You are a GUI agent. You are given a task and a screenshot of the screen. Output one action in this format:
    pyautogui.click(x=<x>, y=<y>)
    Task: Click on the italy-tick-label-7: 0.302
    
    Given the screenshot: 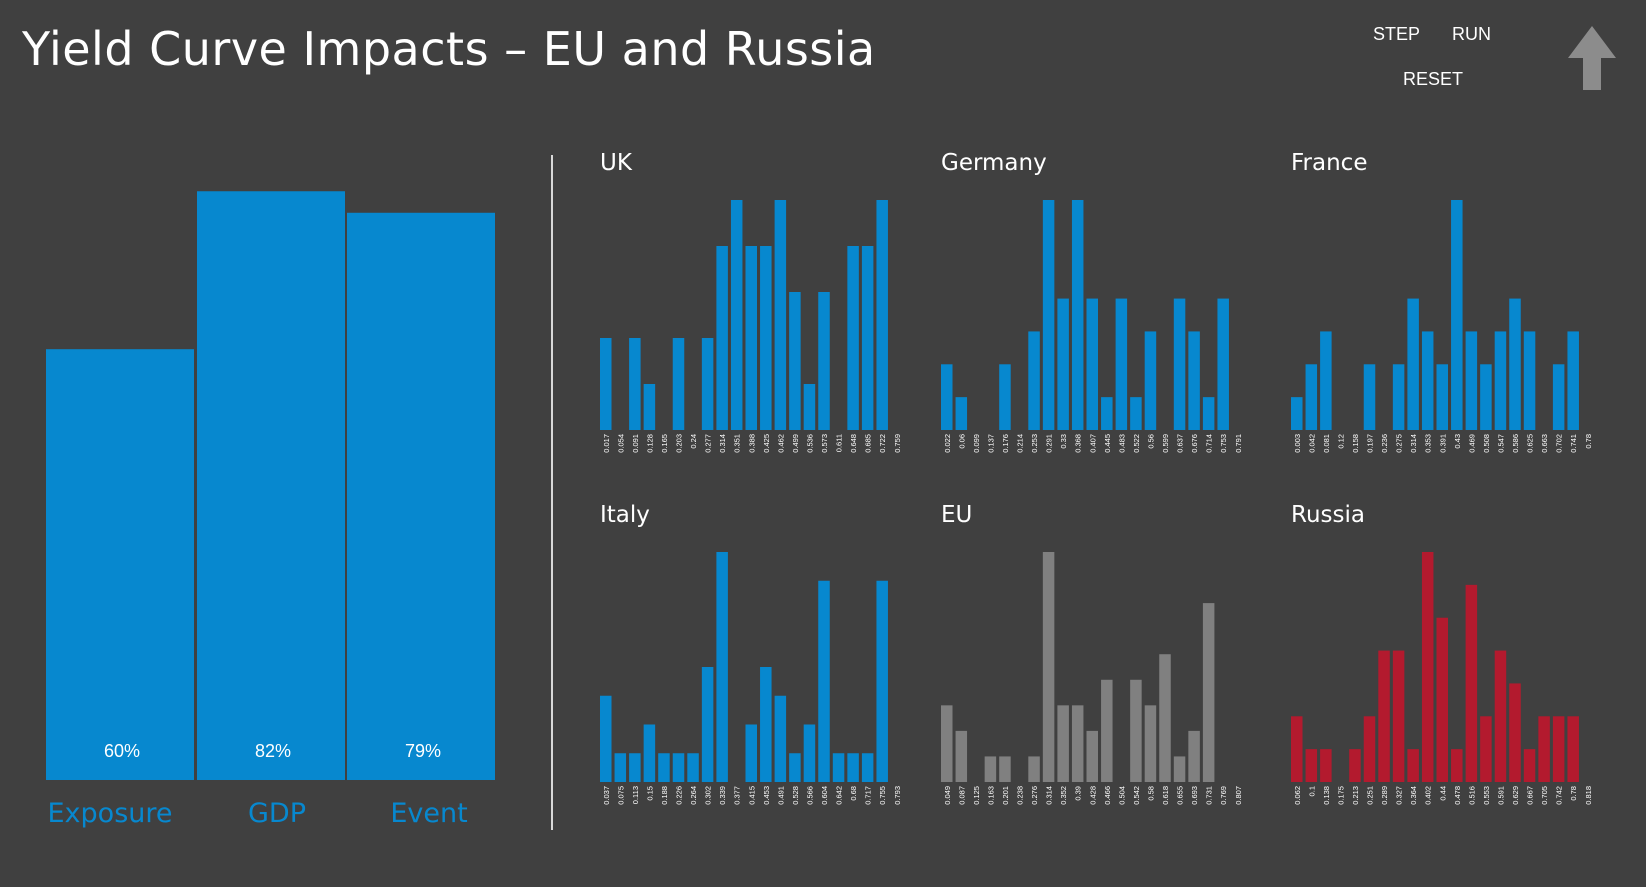 What is the action you would take?
    pyautogui.click(x=708, y=795)
    